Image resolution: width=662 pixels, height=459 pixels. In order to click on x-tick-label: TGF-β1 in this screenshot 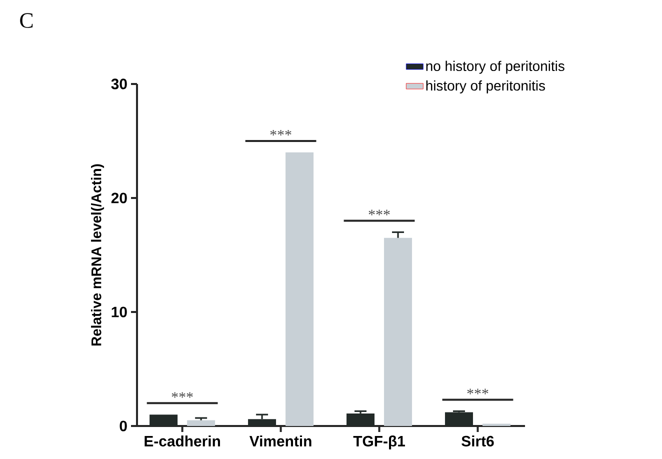, I will do `click(379, 443)`.